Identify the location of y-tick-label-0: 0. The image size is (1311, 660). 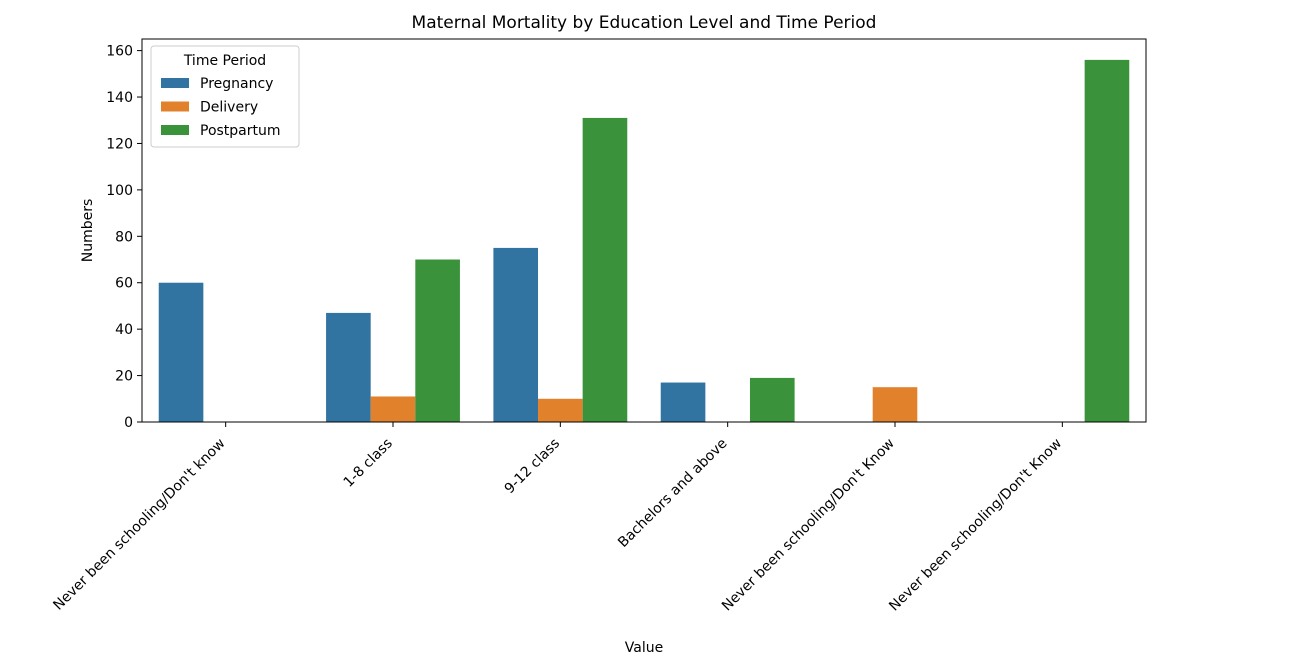
(128, 423).